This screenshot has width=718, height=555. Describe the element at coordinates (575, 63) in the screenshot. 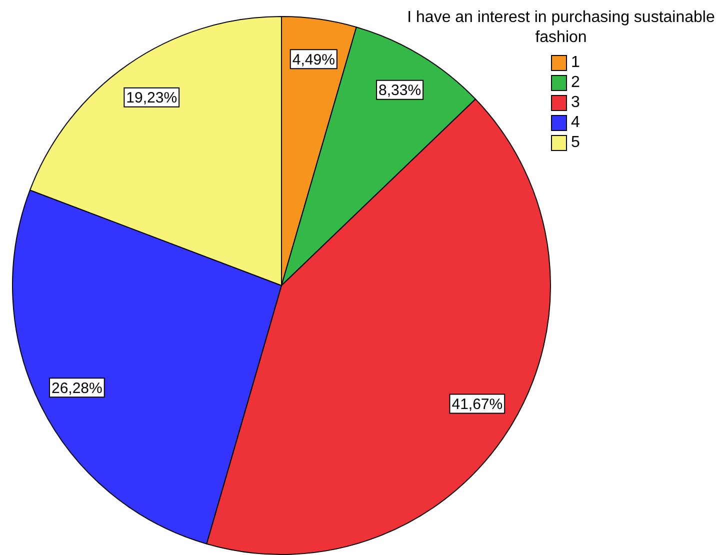

I see `legend-label: 1` at that location.